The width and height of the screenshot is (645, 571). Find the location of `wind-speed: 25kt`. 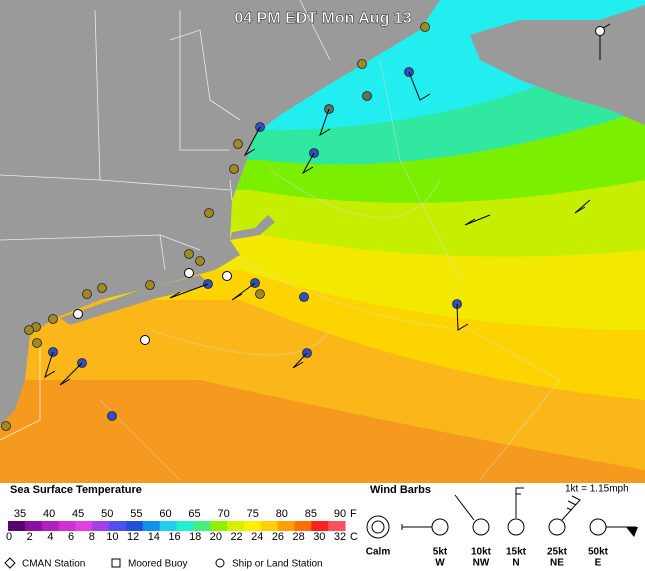

wind-speed: 25kt is located at coordinates (557, 552).